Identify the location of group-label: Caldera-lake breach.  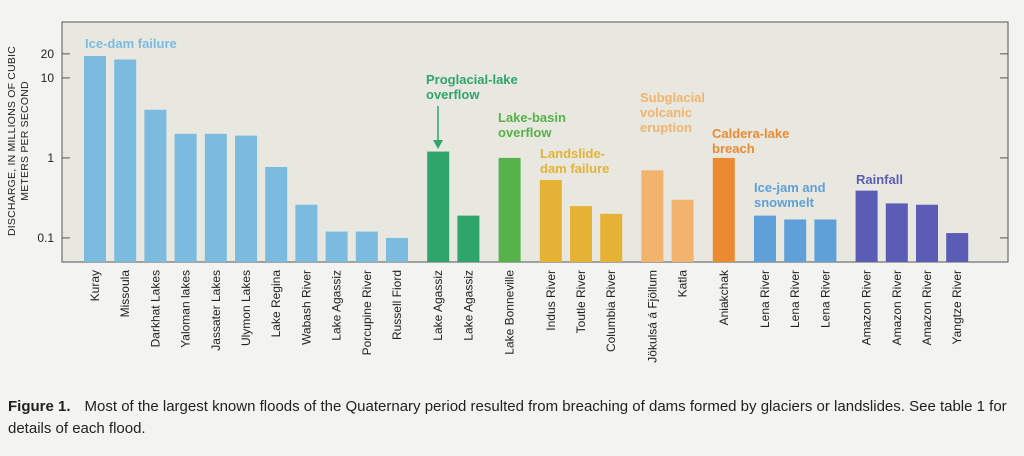
(751, 141).